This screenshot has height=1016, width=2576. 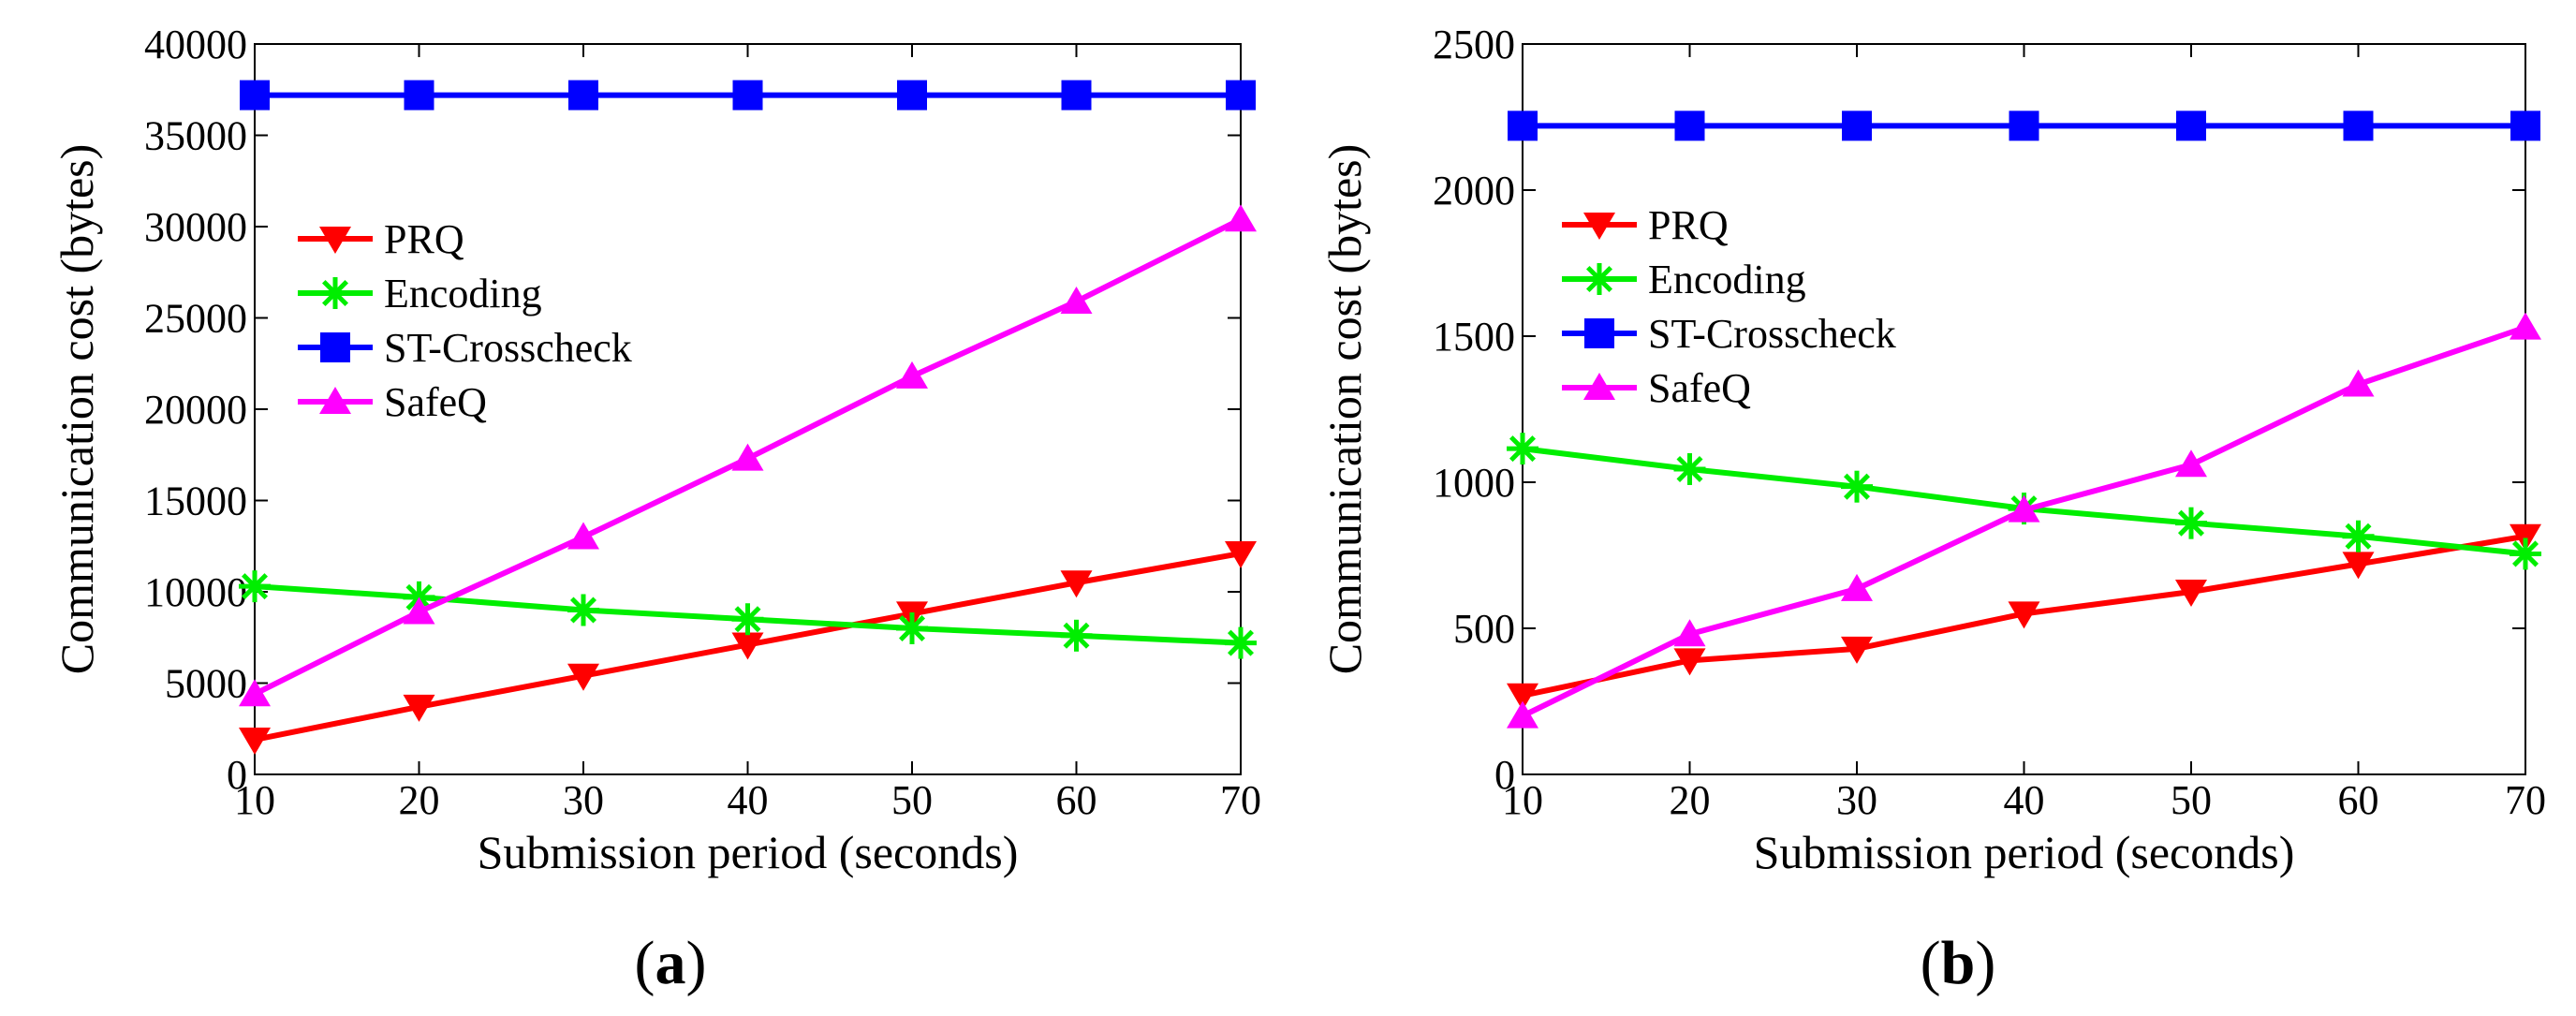 What do you see at coordinates (2358, 800) in the screenshot?
I see `x-tick-label: 60` at bounding box center [2358, 800].